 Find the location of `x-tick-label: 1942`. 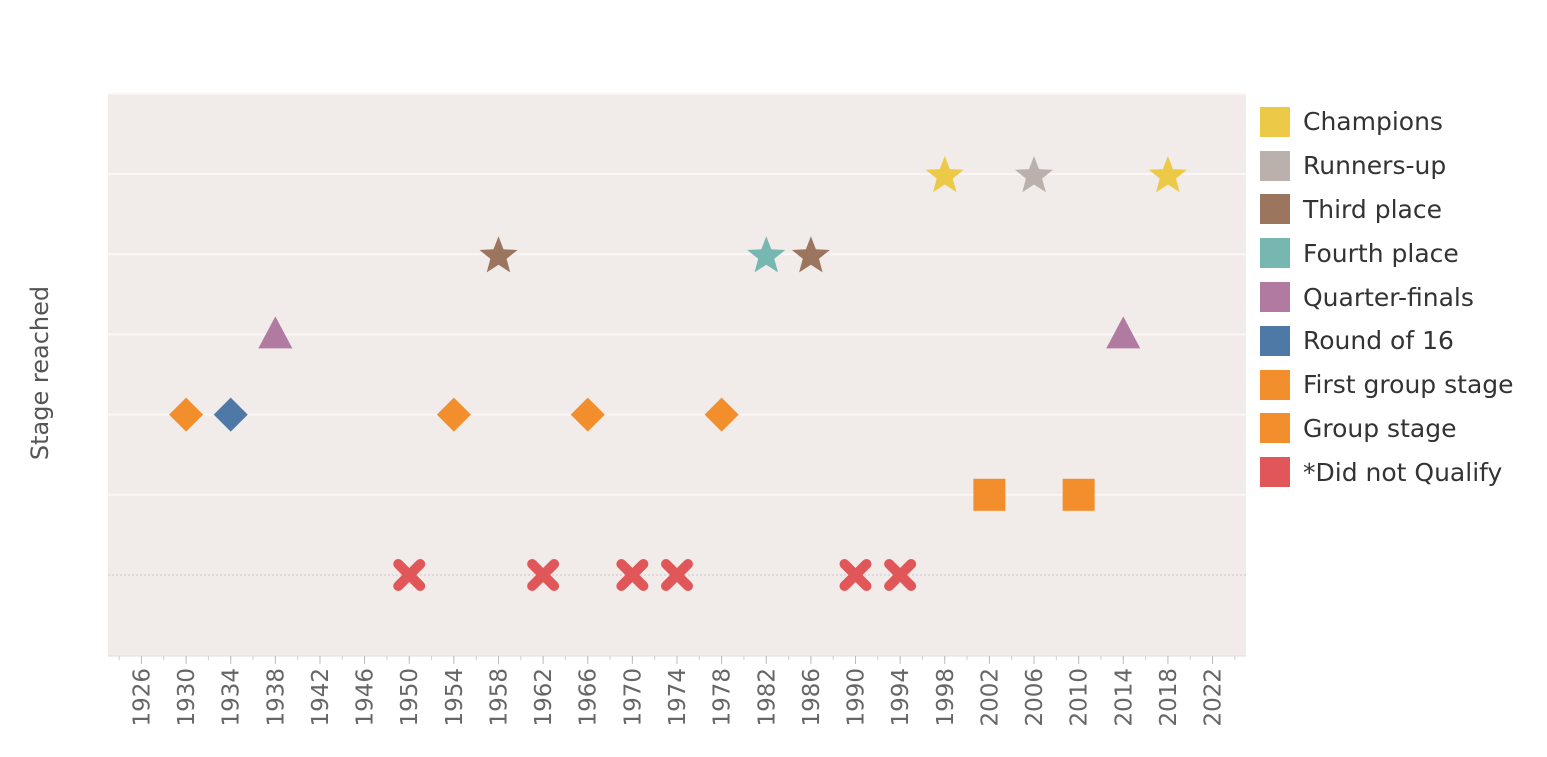

x-tick-label: 1942 is located at coordinates (321, 697).